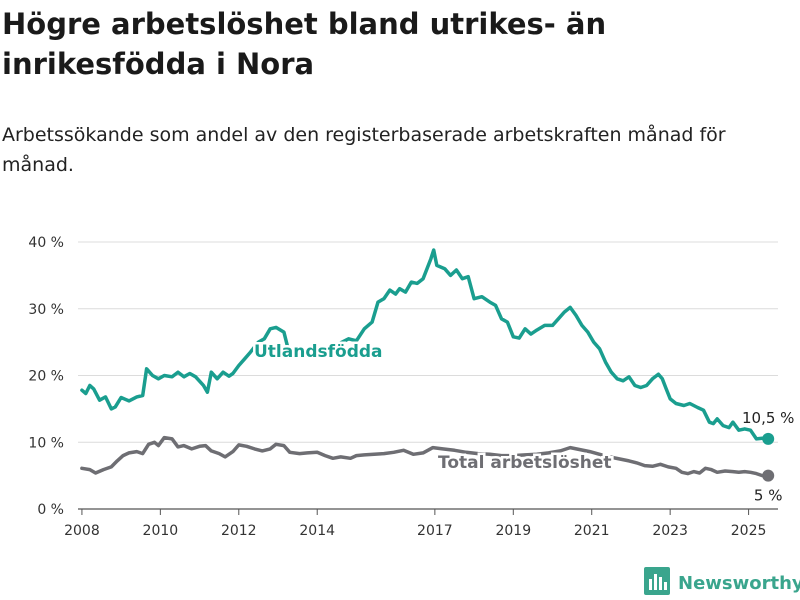 The height and width of the screenshot is (600, 800). I want to click on bar-chart-logo-icon, so click(657, 583).